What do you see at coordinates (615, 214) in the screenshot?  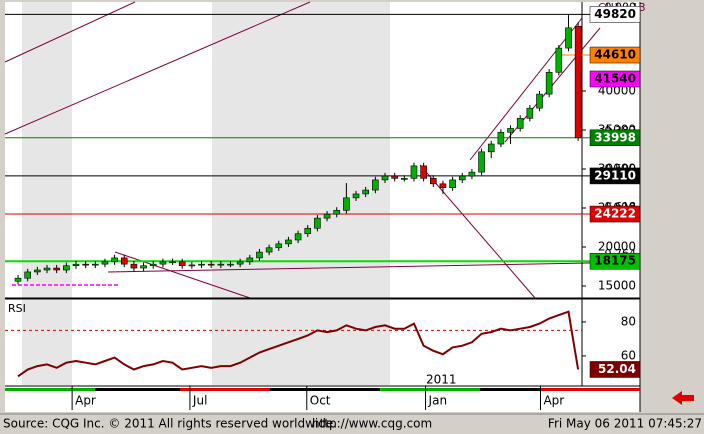 I see `value-box-label: 24222` at bounding box center [615, 214].